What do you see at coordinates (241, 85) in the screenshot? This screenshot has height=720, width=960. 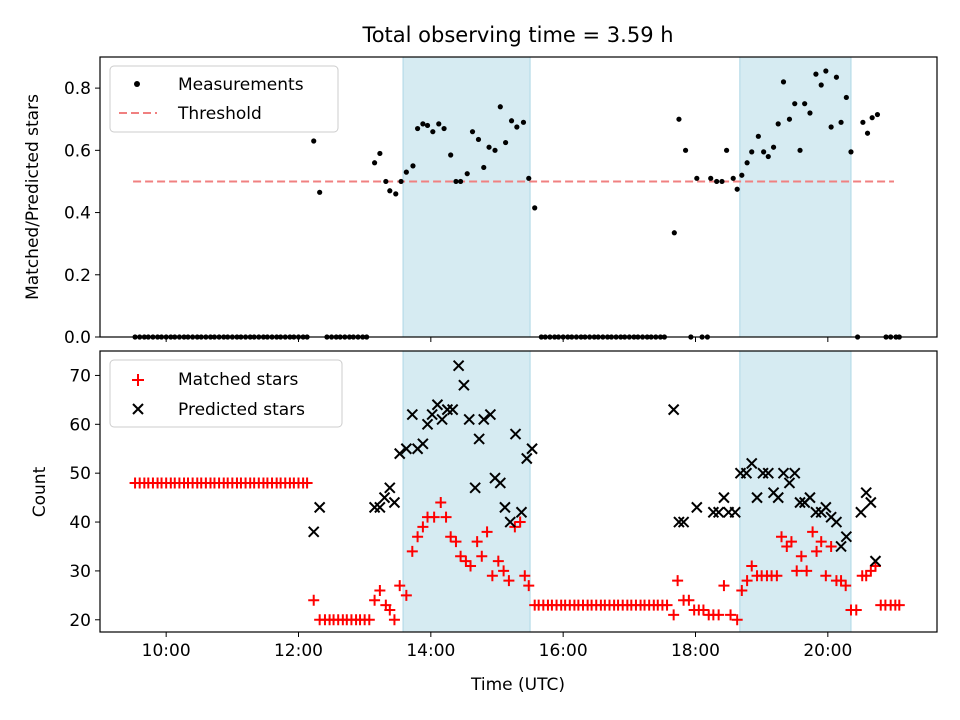 I see `legend-label-measurements: Measurements` at bounding box center [241, 85].